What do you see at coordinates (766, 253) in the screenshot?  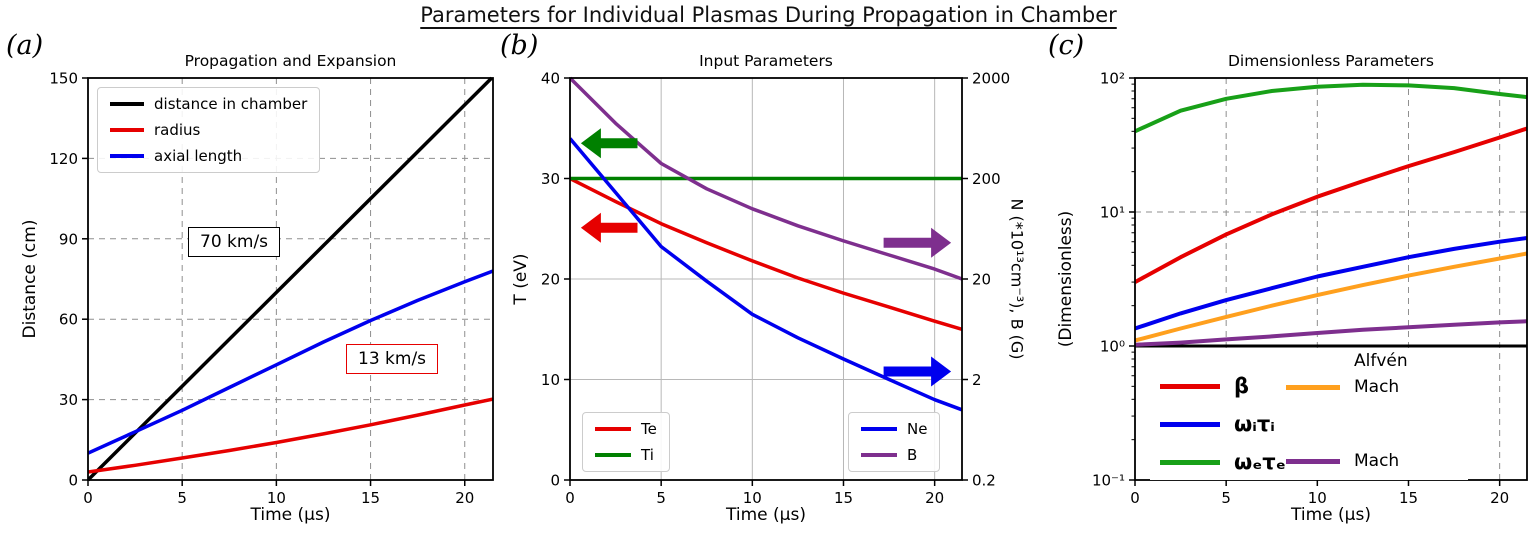 I see `series-Te` at bounding box center [766, 253].